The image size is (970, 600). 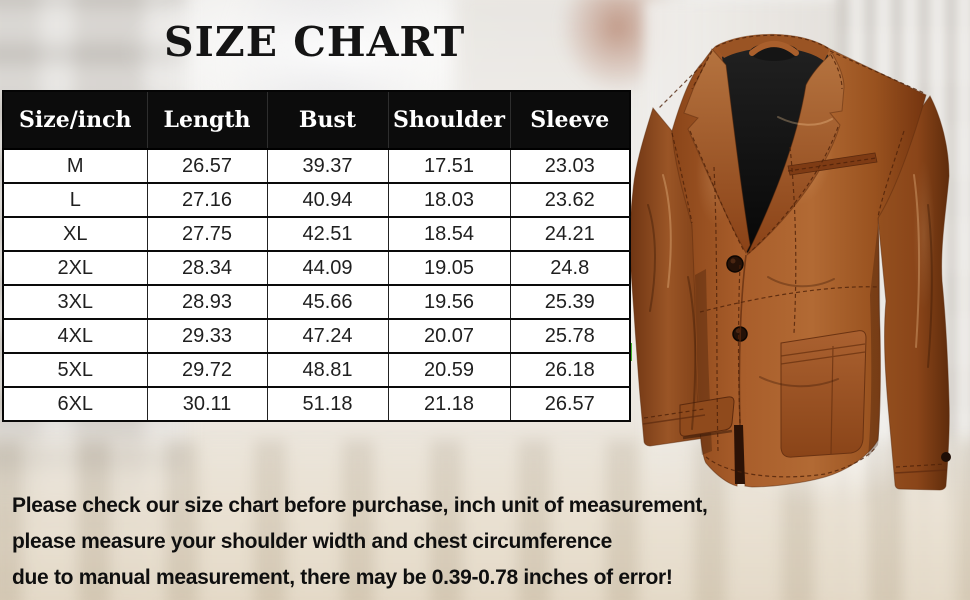 I want to click on table-row: 4XL 29.33 47.24 20.07 25.78, so click(x=316, y=336).